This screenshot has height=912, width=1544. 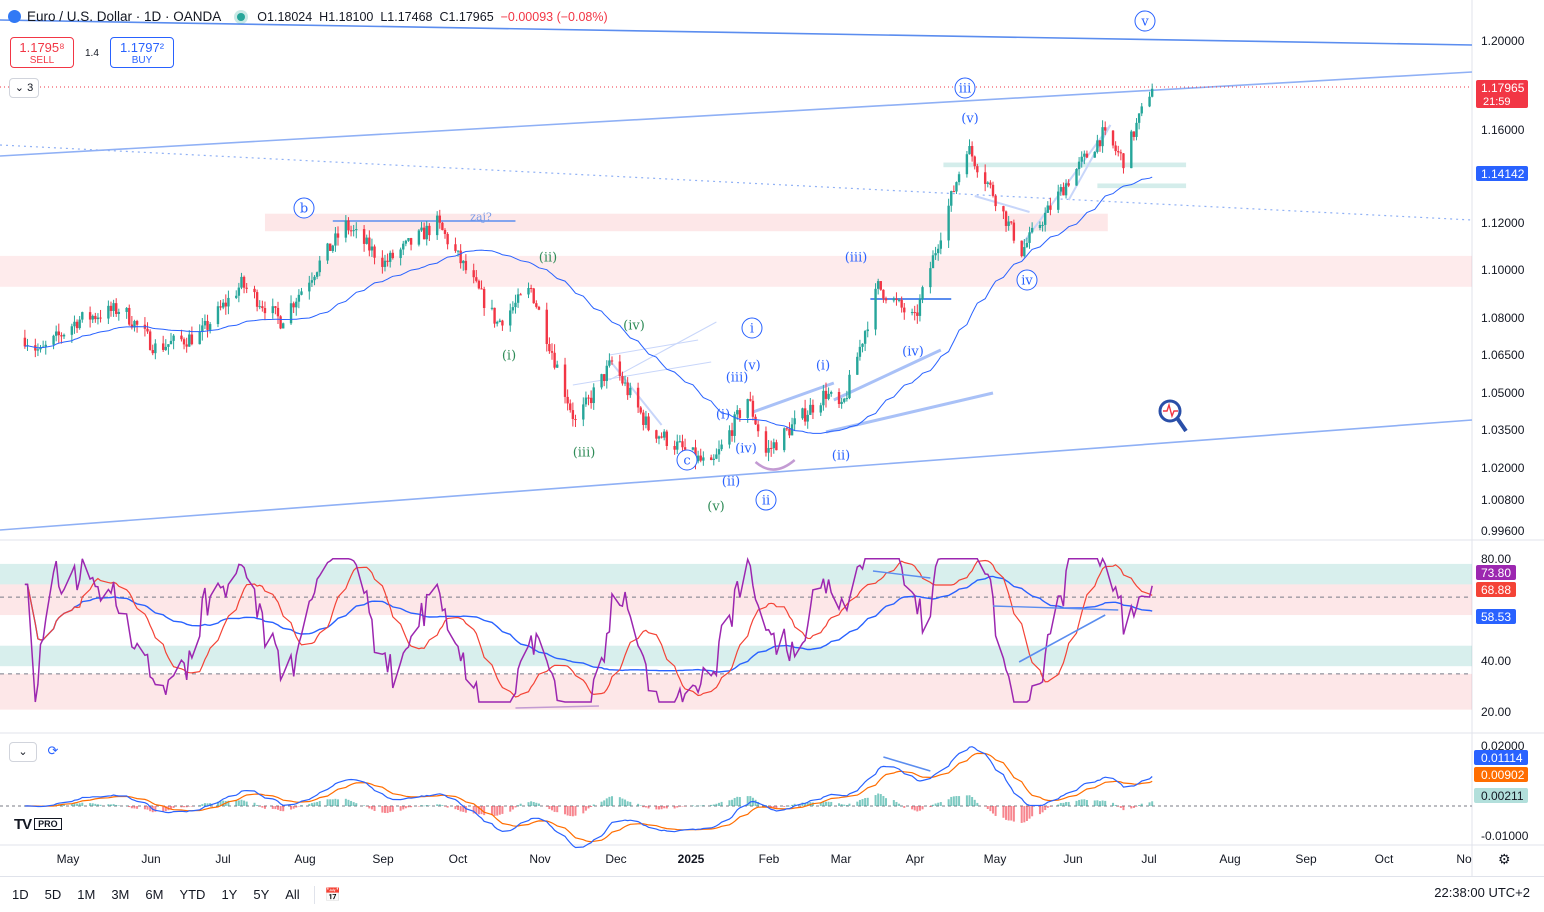 I want to click on settings-gear-icon: ⚙, so click(x=1504, y=859).